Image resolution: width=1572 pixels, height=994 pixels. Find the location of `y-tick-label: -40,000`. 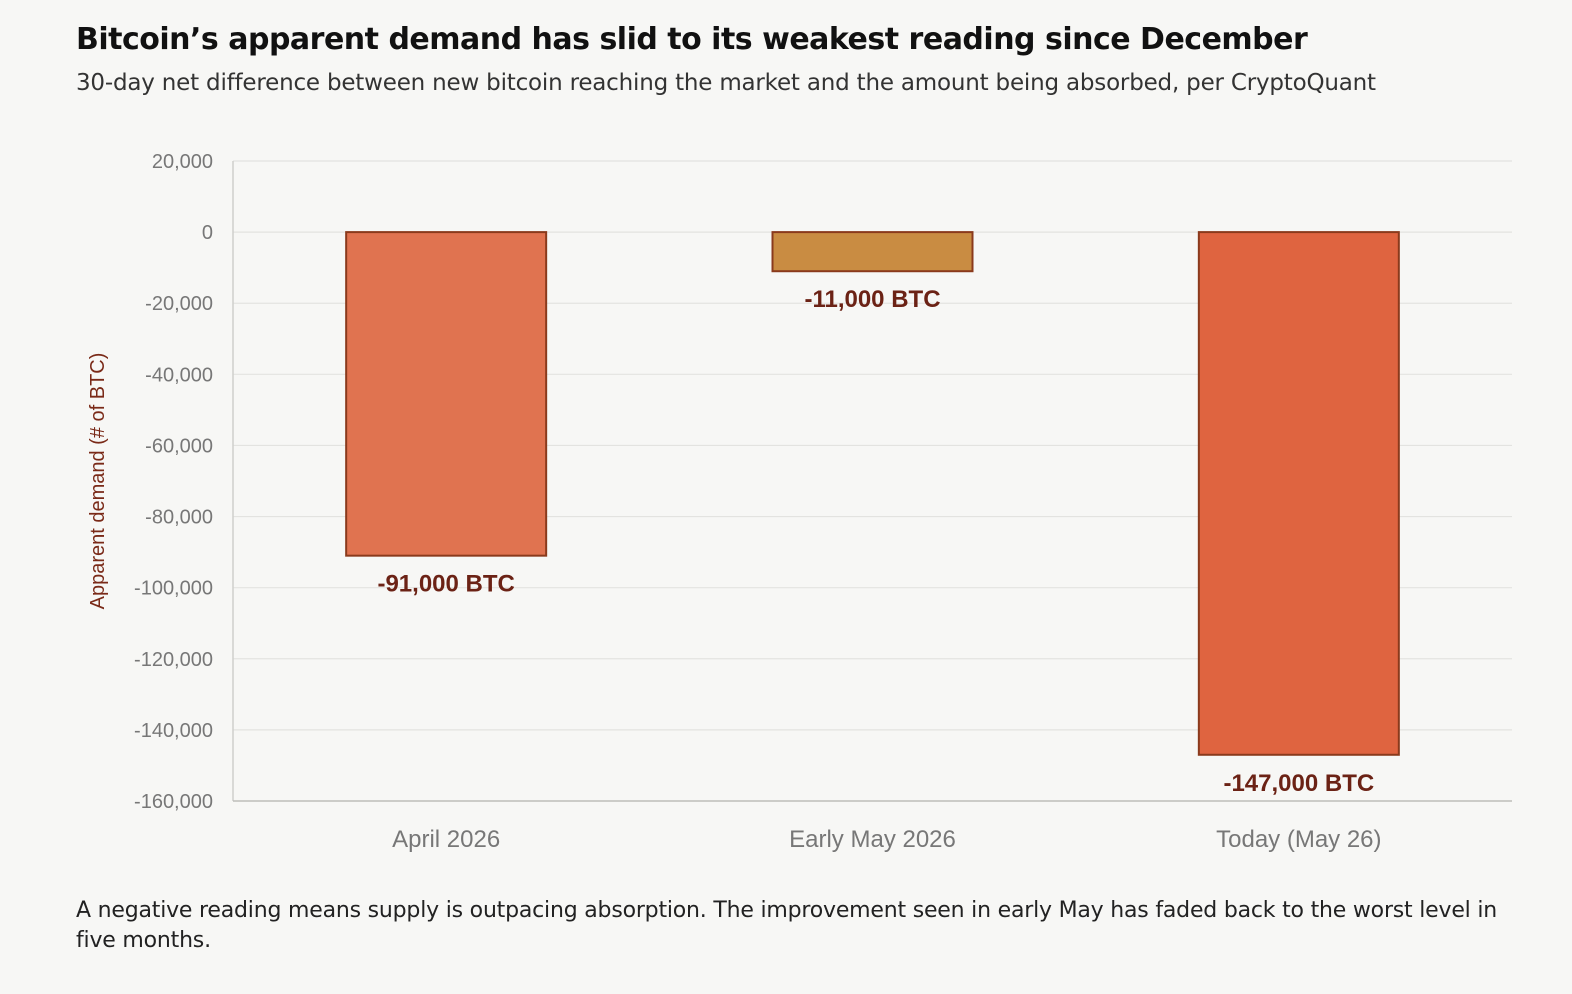

y-tick-label: -40,000 is located at coordinates (179, 375).